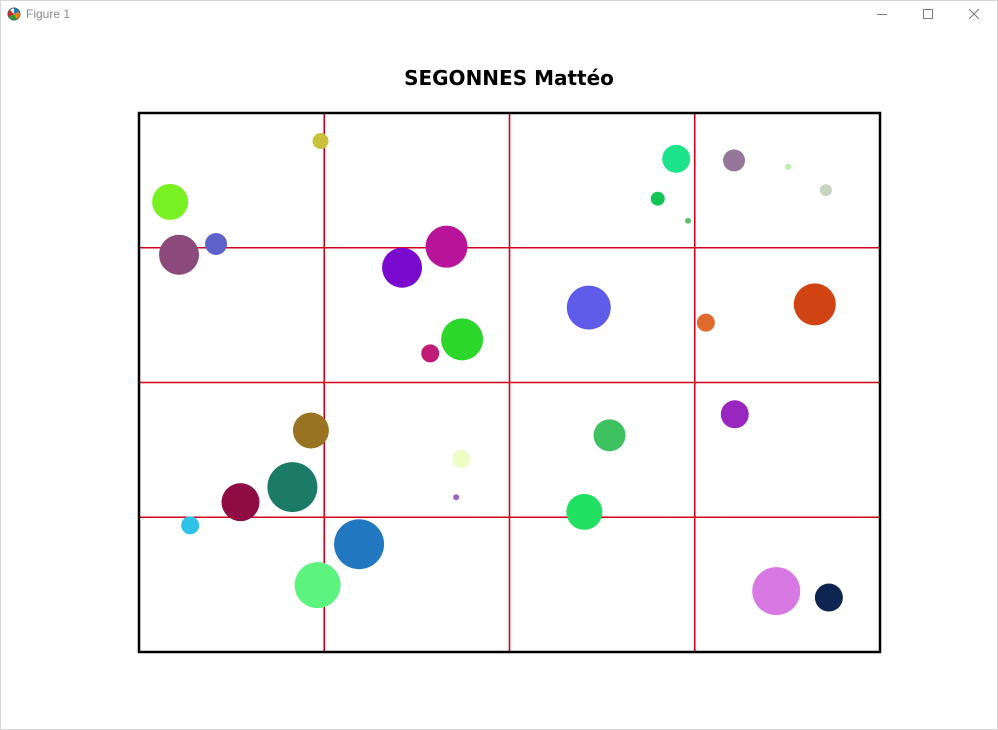  I want to click on maximize-icon, so click(928, 14).